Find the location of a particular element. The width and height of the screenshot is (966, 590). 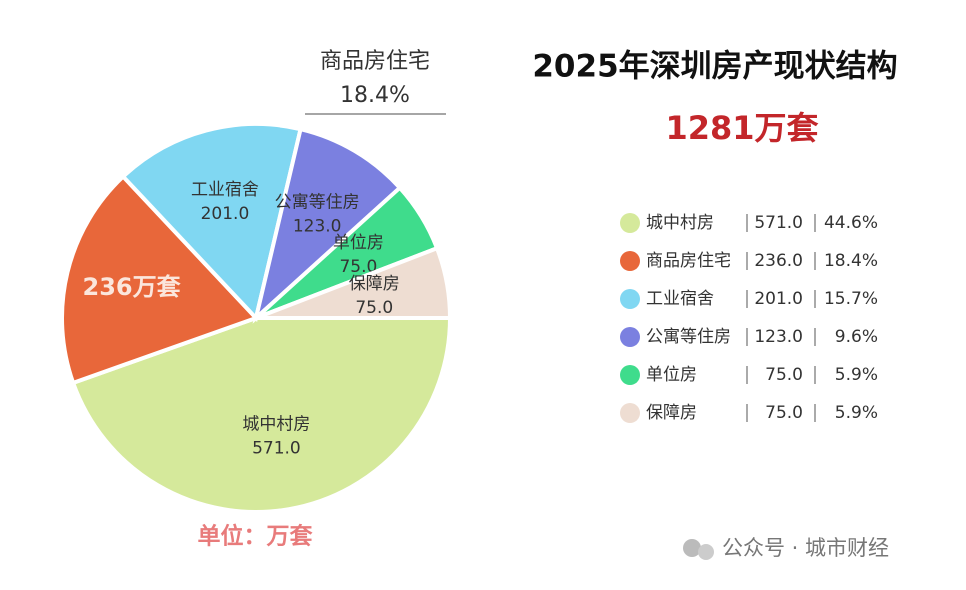

unit-note: 单位：万套 is located at coordinates (255, 536).